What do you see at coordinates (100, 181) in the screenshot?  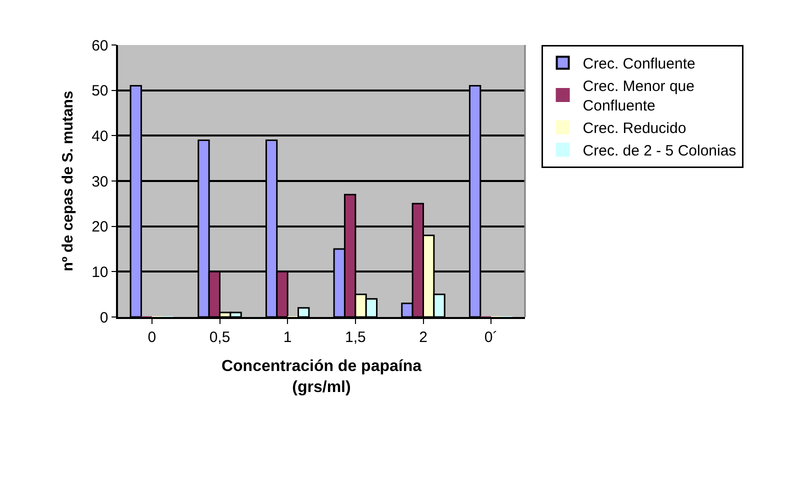 I see `y-tick-label: 30` at bounding box center [100, 181].